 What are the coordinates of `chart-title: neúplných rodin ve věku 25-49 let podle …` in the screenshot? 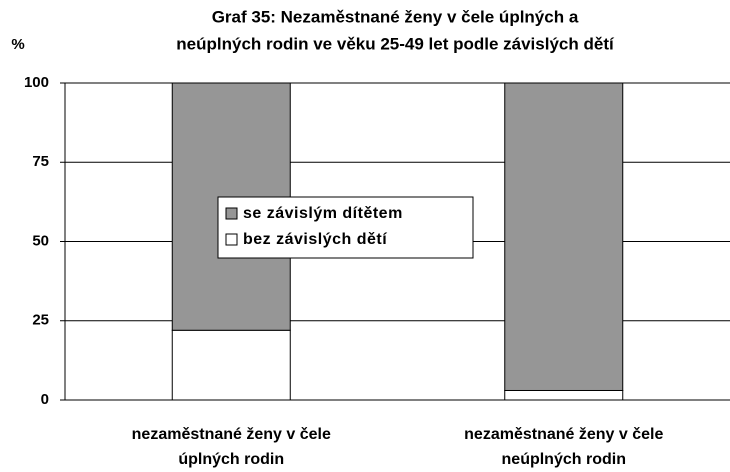 It's located at (395, 43).